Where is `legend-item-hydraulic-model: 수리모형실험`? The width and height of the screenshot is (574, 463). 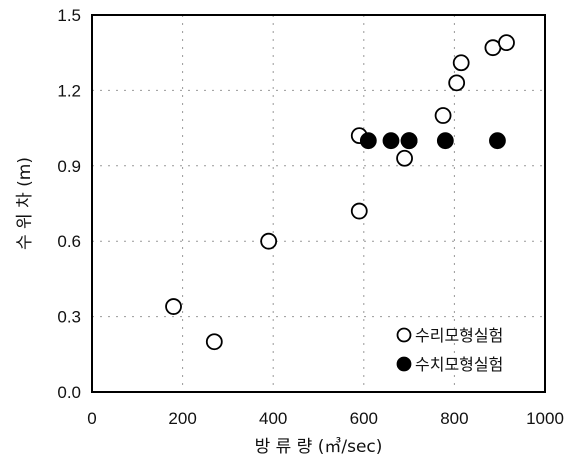 legend-item-hydraulic-model: 수리모형실험 is located at coordinates (449, 335).